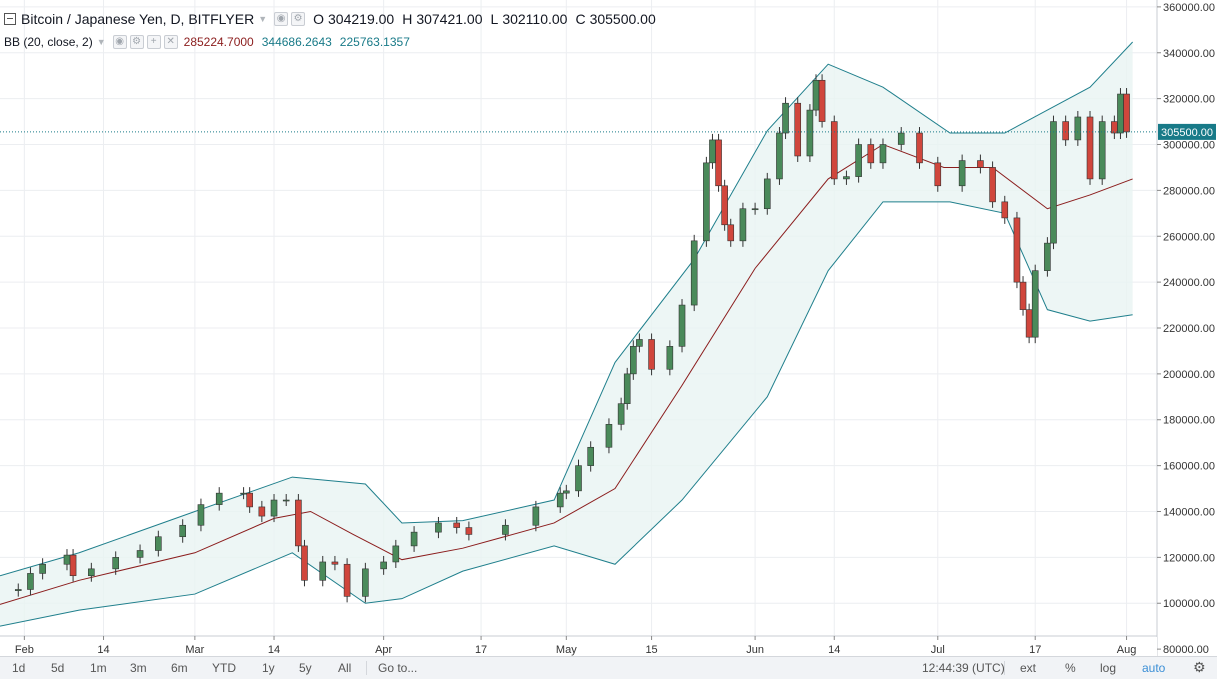 The width and height of the screenshot is (1217, 679). What do you see at coordinates (1154, 668) in the screenshot?
I see `auto-scale-toggle: auto` at bounding box center [1154, 668].